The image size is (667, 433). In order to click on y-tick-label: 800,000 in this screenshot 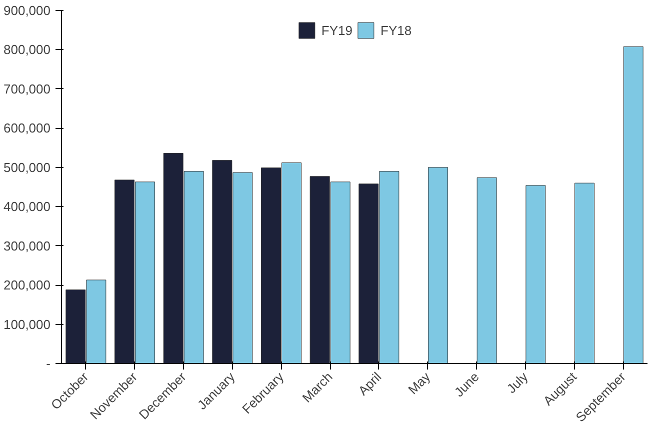, I will do `click(27, 50)`.